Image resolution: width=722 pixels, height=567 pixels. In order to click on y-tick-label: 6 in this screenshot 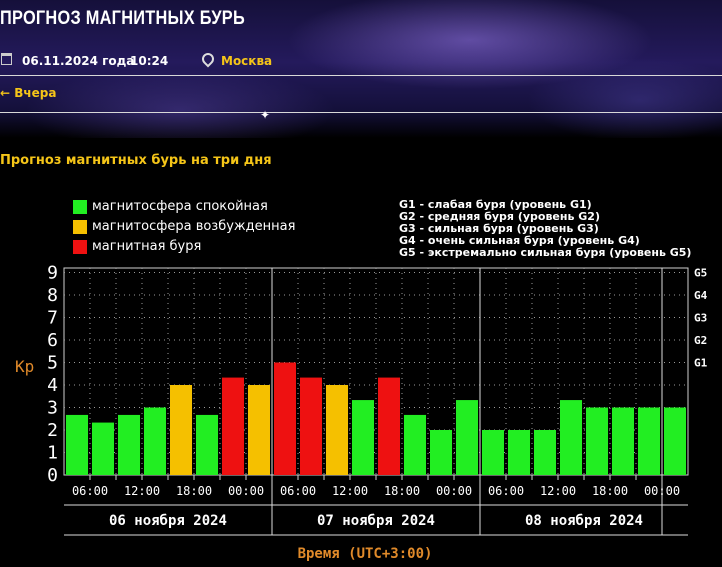, I will do `click(52, 340)`.